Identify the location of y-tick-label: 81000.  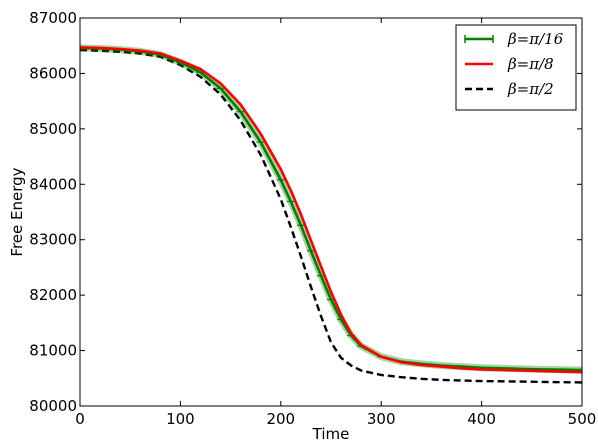
(53, 351).